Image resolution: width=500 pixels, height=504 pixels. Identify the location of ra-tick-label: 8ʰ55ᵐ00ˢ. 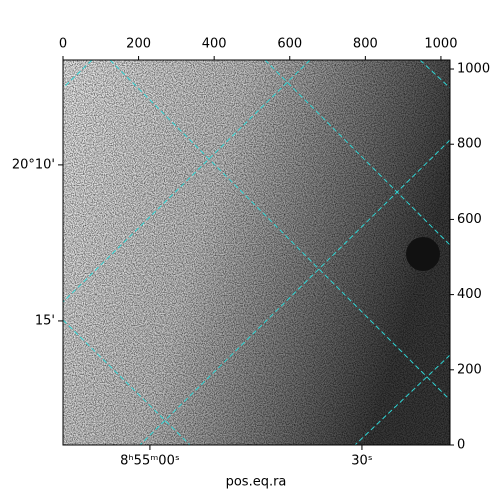
(150, 461).